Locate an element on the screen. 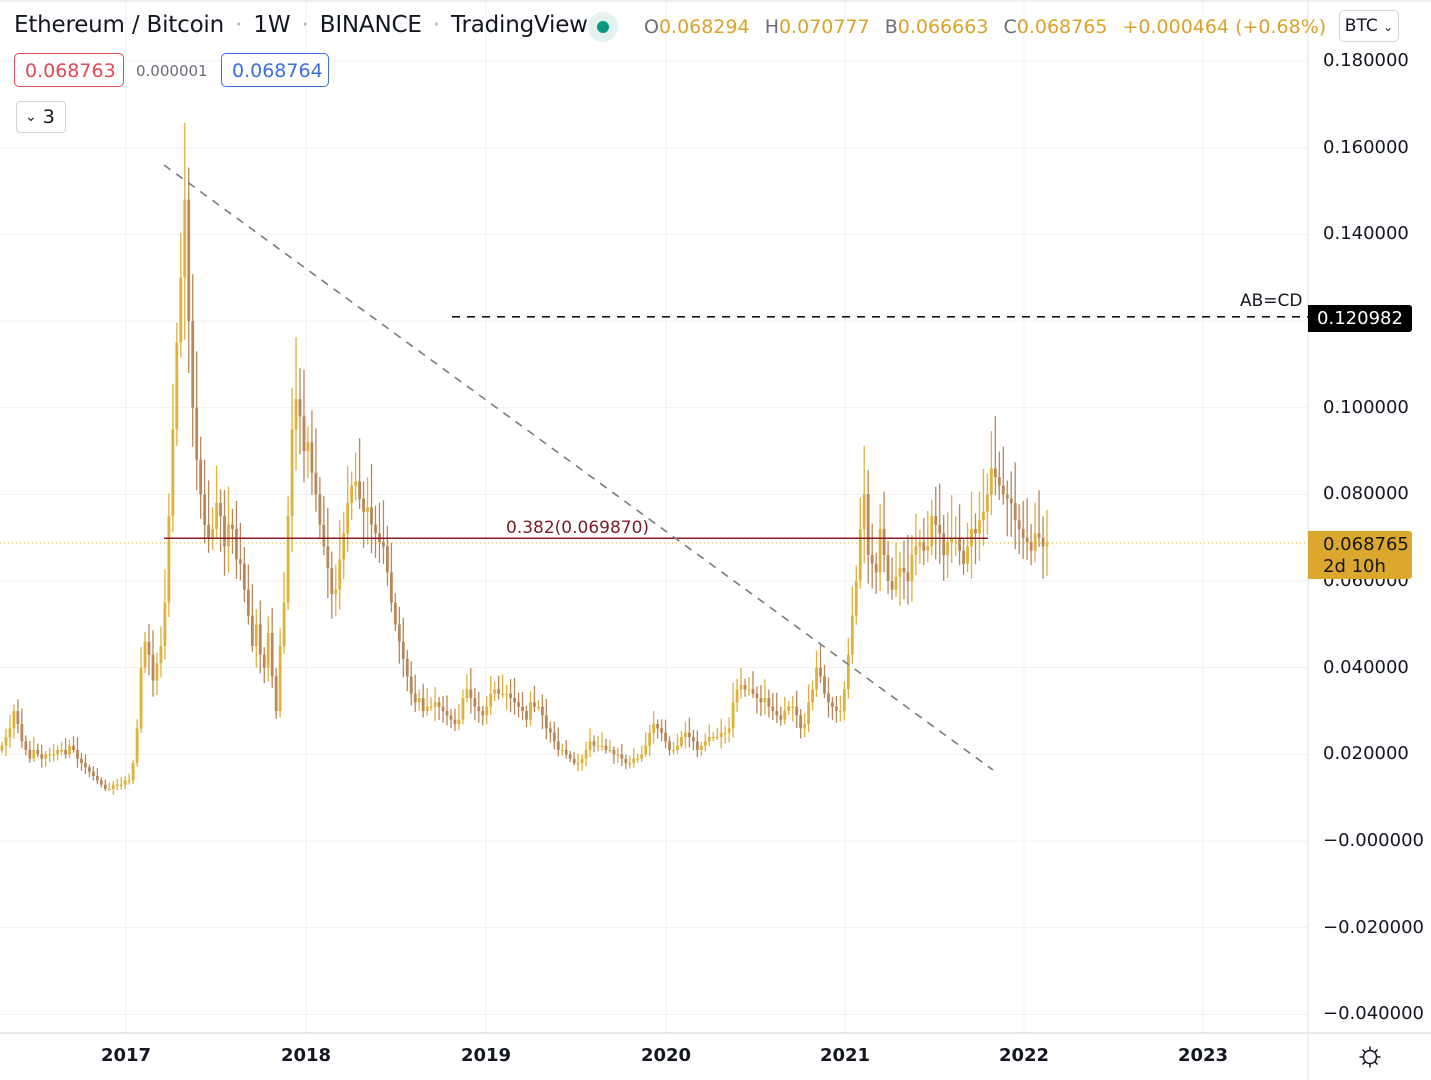  settings-gear-icon is located at coordinates (1370, 1057).